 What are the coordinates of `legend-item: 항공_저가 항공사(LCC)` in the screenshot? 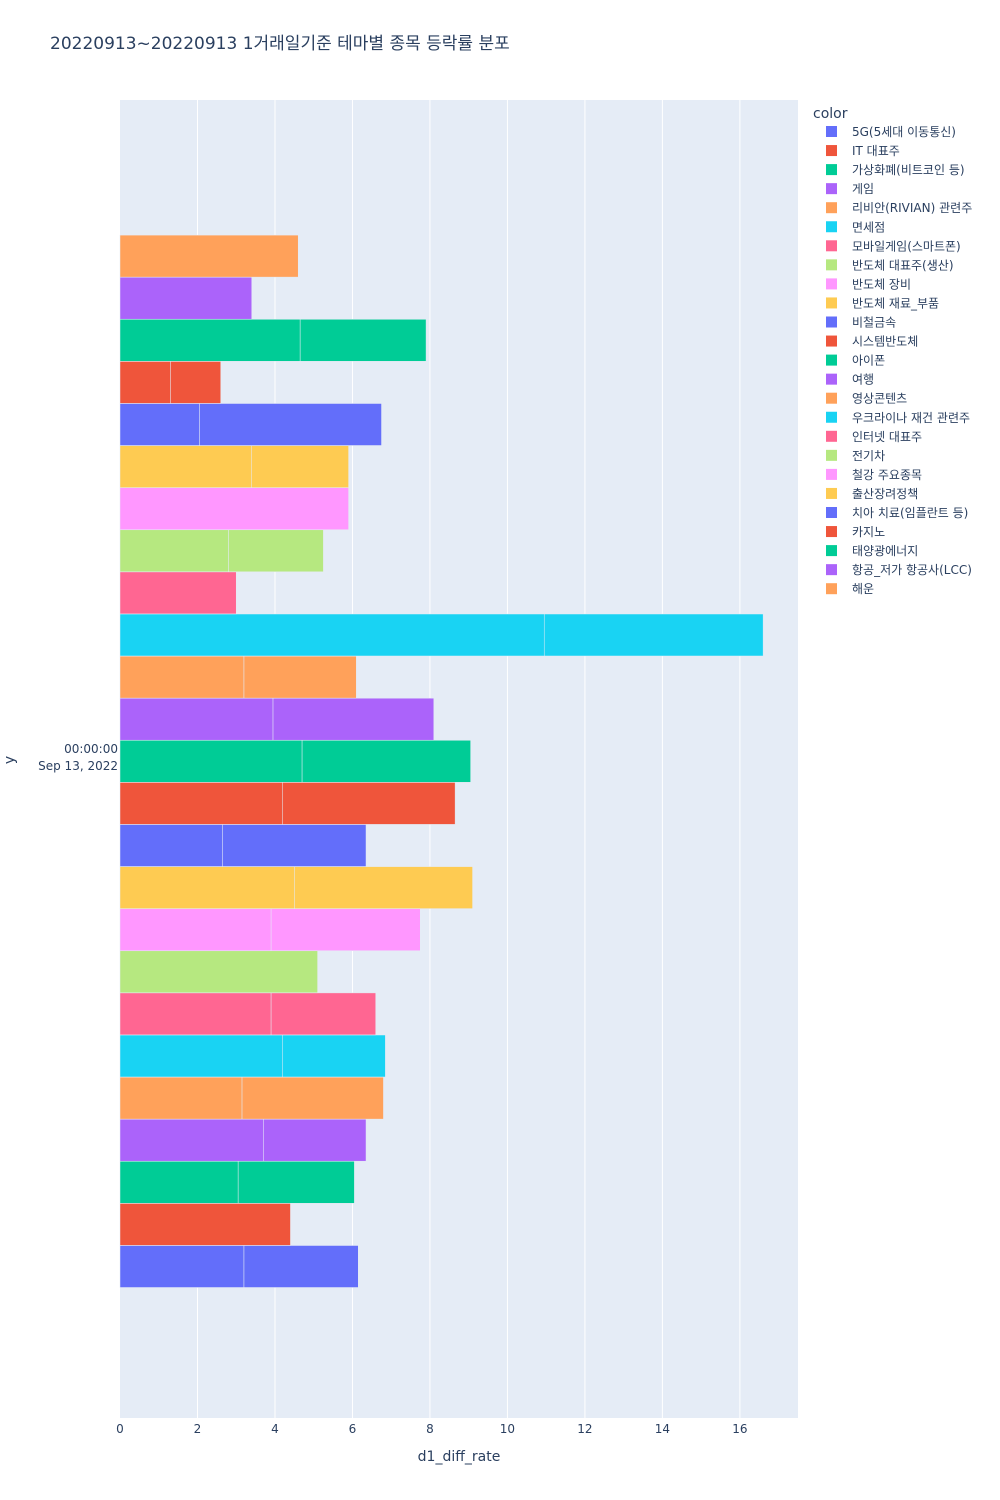 It's located at (899, 570).